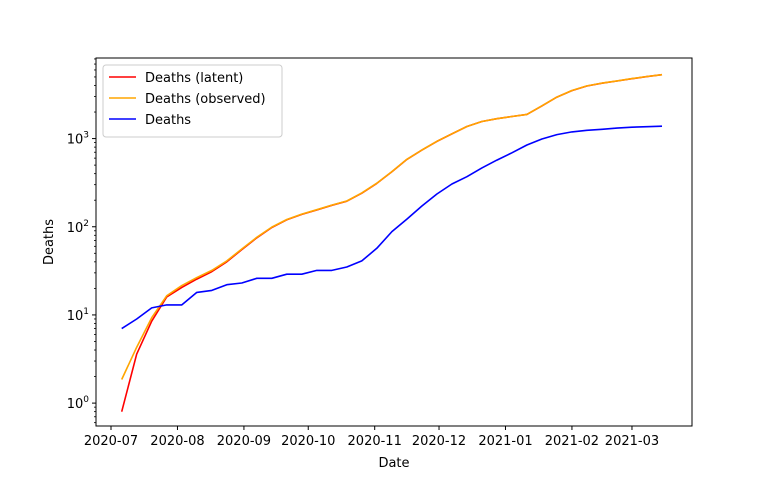  I want to click on y-axis-label: Deaths, so click(49, 242).